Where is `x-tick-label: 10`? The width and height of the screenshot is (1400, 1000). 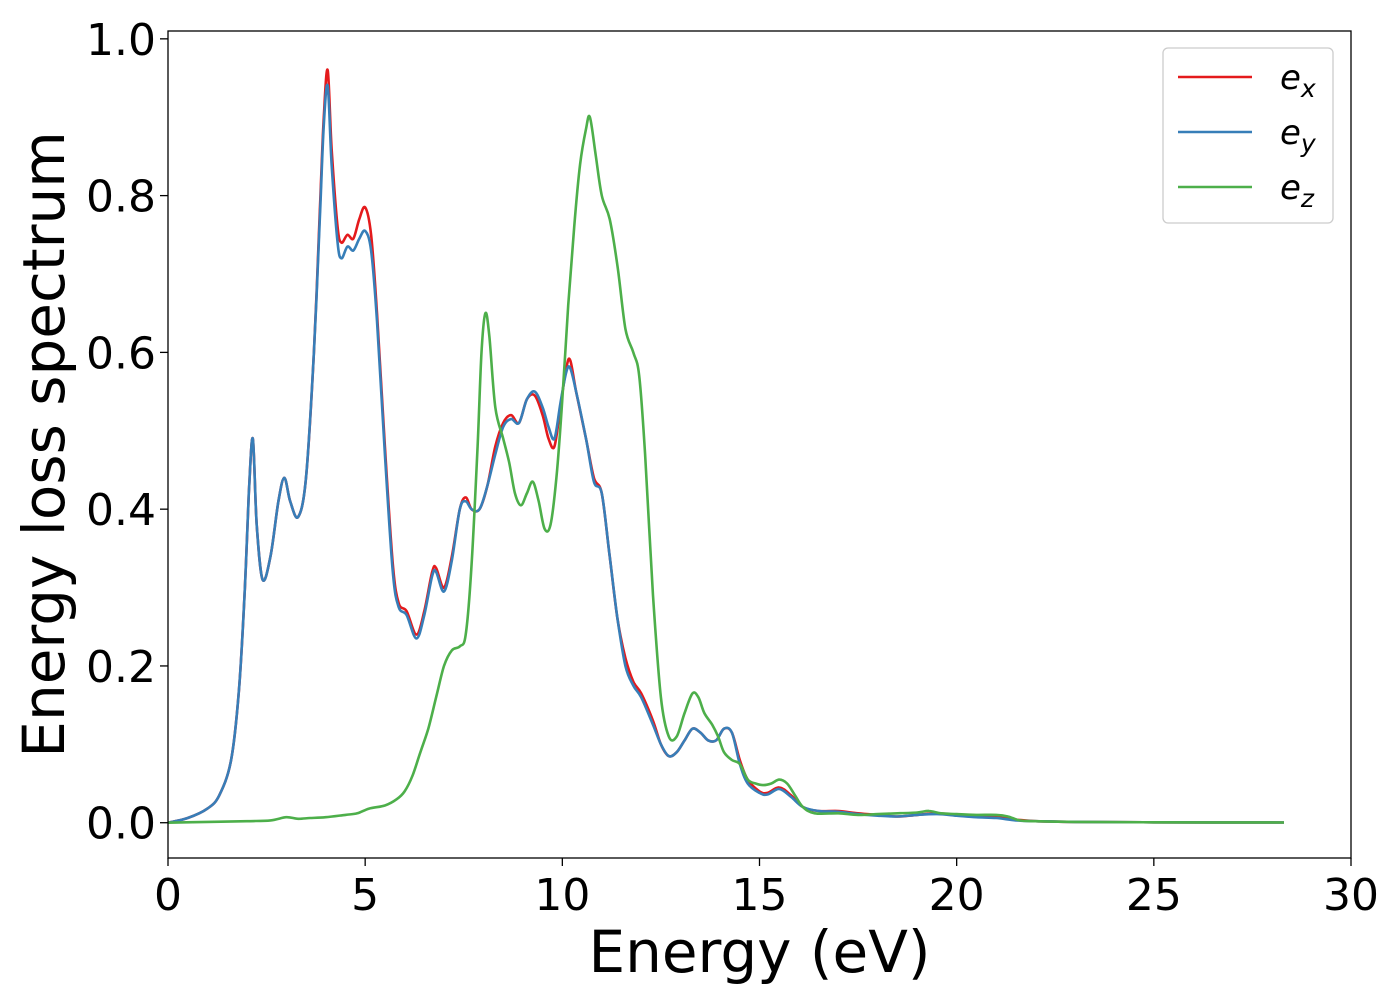
x-tick-label: 10 is located at coordinates (562, 895).